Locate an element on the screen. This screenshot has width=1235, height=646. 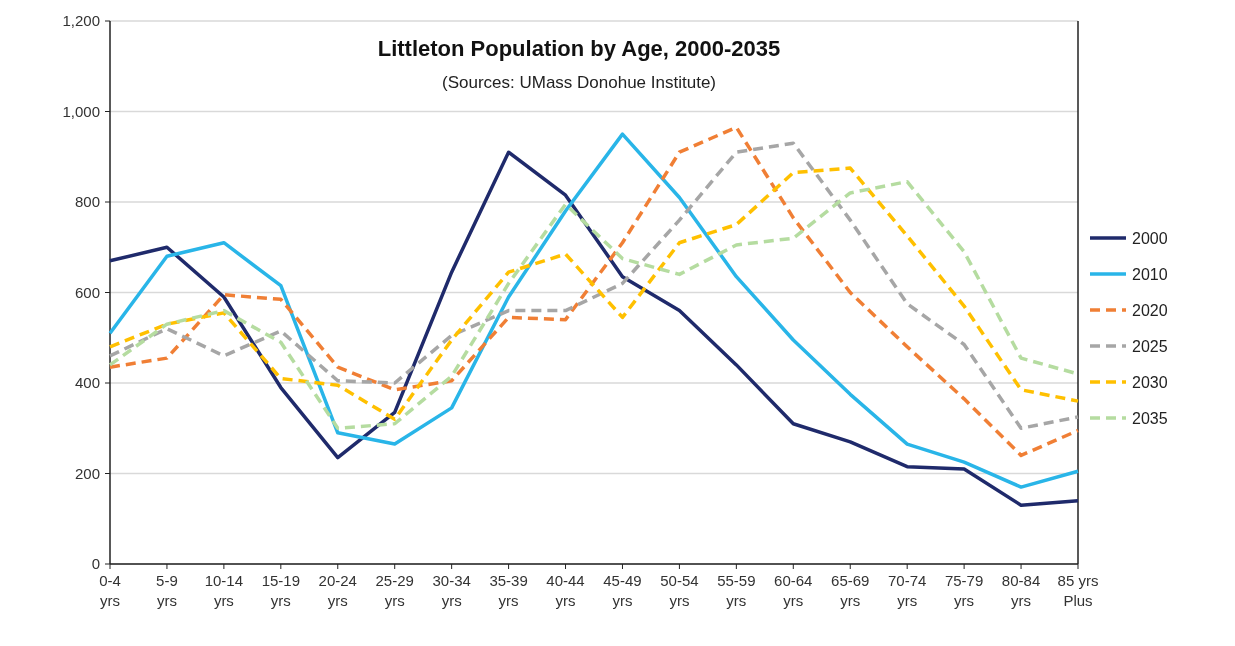
x-tick-label: 80-84 yrs is located at coordinates (1021, 590).